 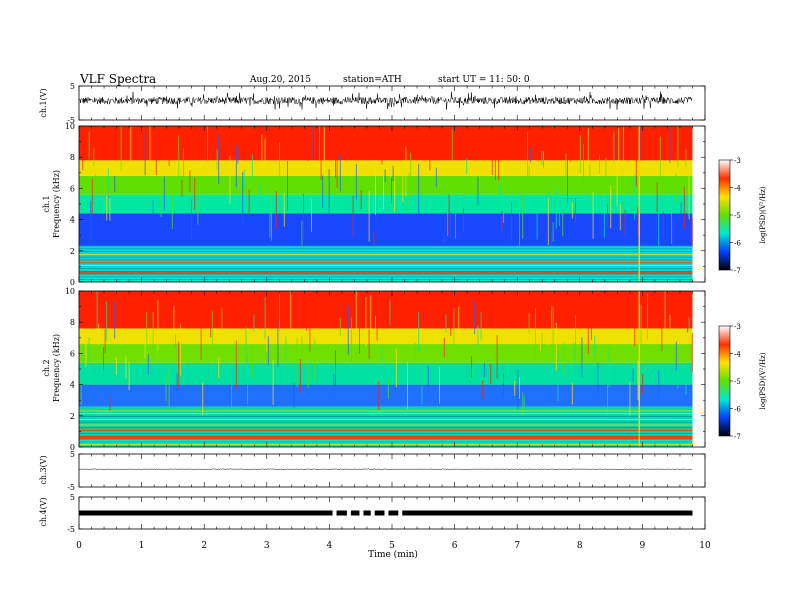 I want to click on y-tick-label: -5, so click(x=71, y=487).